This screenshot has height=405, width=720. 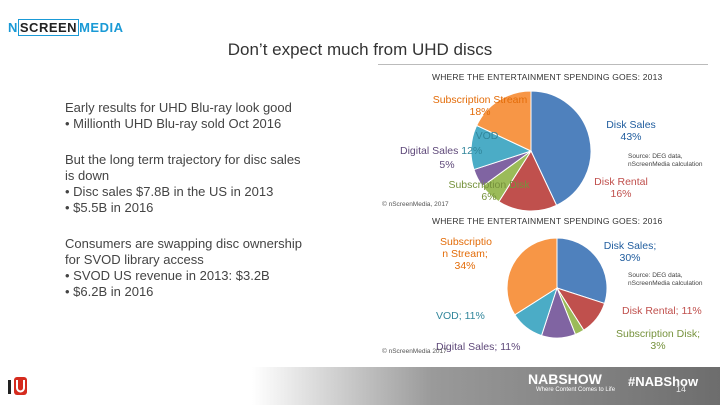 What do you see at coordinates (662, 311) in the screenshot?
I see `label-disk-rental-2016: Disk Rental; 11%` at bounding box center [662, 311].